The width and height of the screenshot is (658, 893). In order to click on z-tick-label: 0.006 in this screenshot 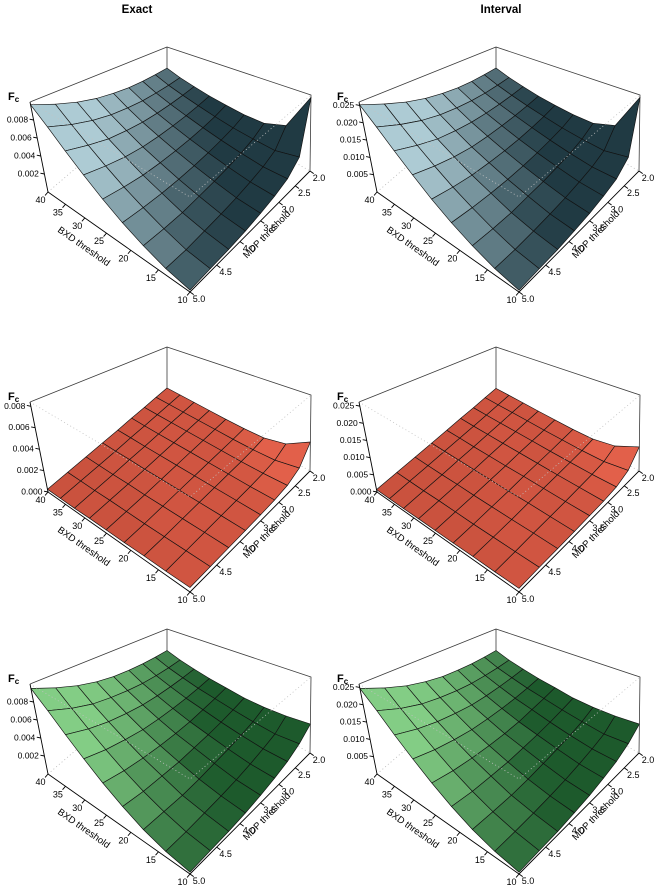, I will do `click(21, 720)`.